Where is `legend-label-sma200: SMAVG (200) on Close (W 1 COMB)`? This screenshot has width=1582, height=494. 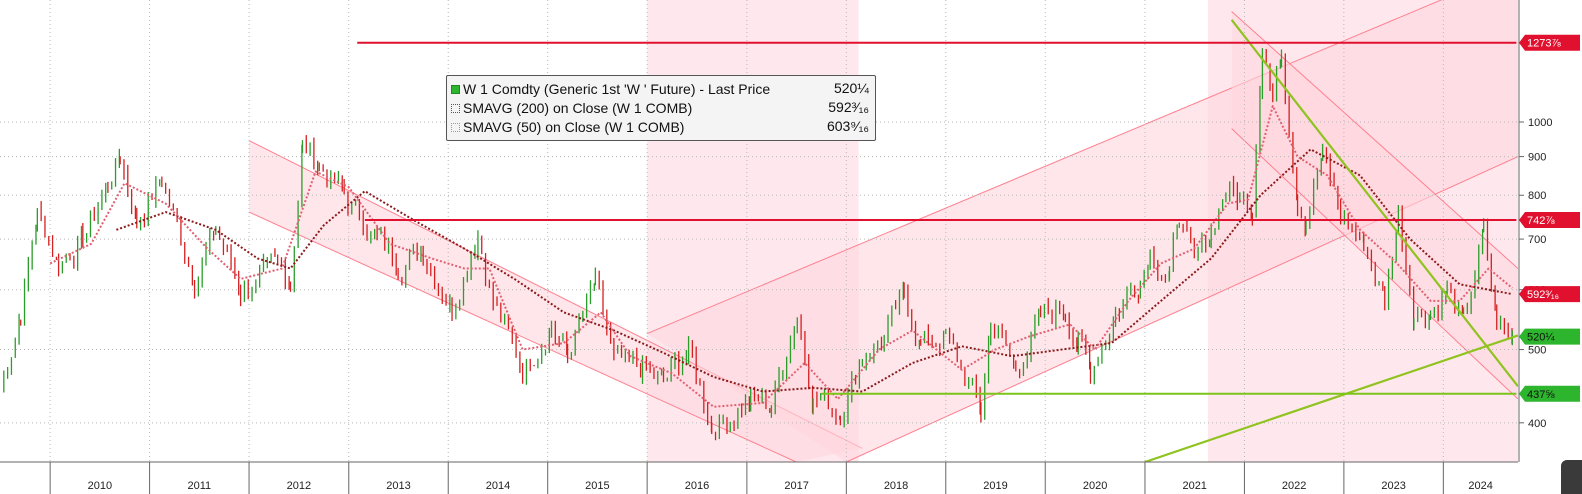
legend-label-sma200: SMAVG (200) on Close (W 1 COMB) is located at coordinates (578, 108).